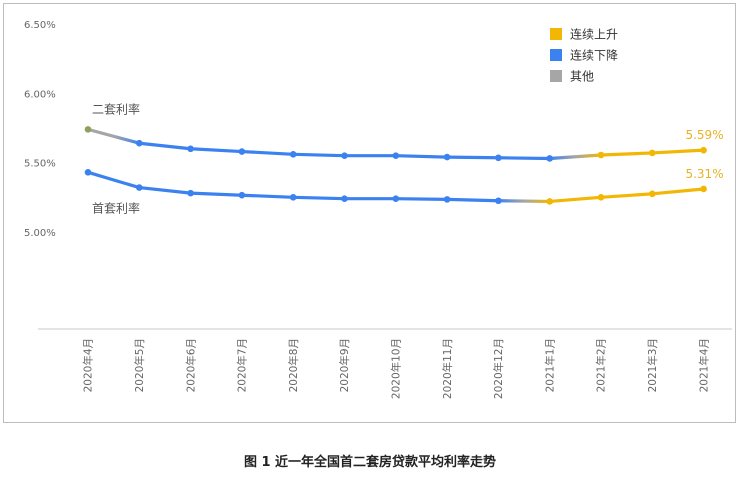 This screenshot has width=740, height=477. Describe the element at coordinates (582, 77) in the screenshot. I see `legend-label: 其他` at that location.